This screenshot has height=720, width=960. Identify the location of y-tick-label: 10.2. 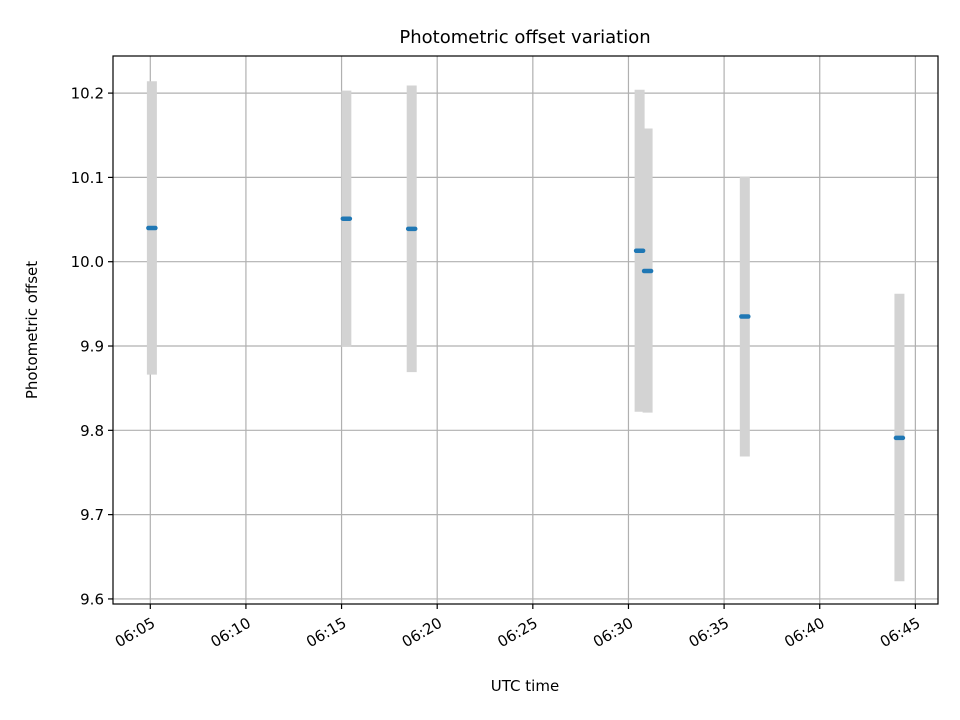
(87, 94).